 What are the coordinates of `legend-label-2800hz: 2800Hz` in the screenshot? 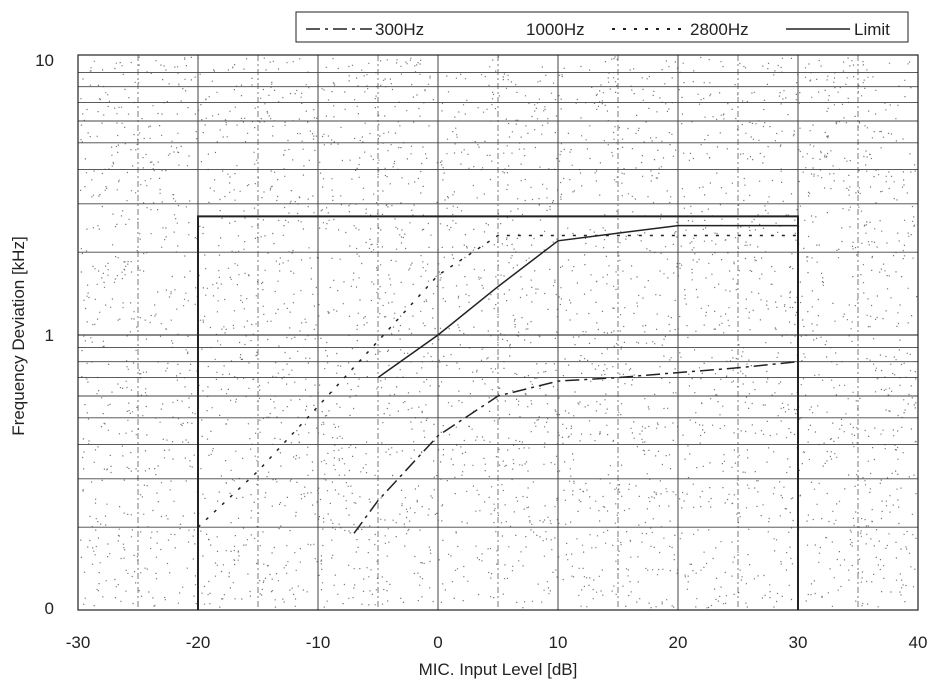 It's located at (719, 29).